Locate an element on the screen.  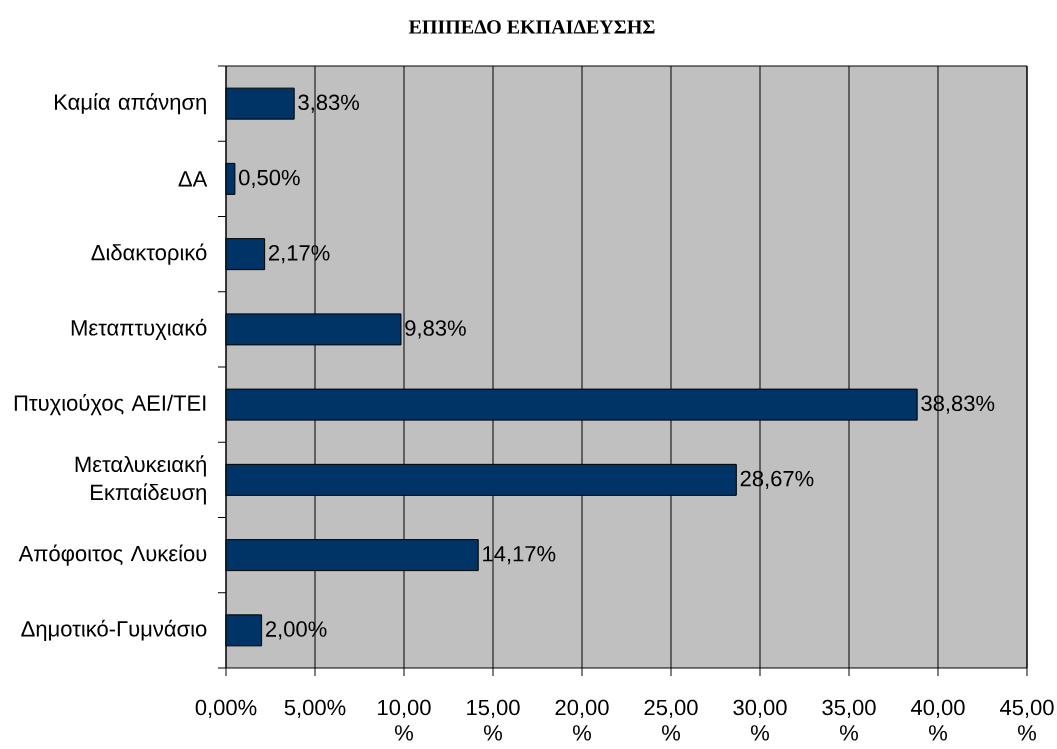
y-tick-label: Μεταπτυχιακό is located at coordinates (139, 329).